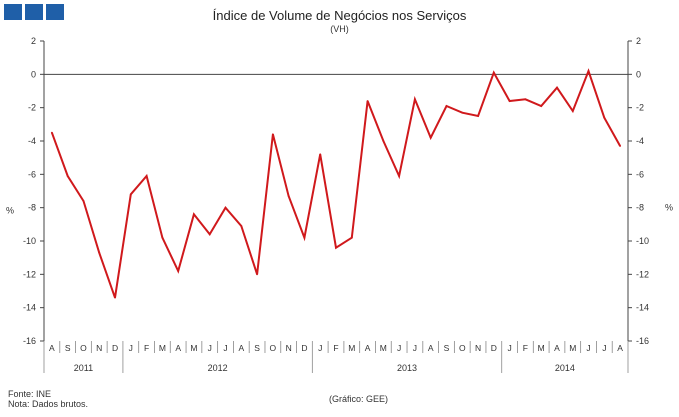  Describe the element at coordinates (642, 274) in the screenshot. I see `y-tick-label-right: -12` at that location.